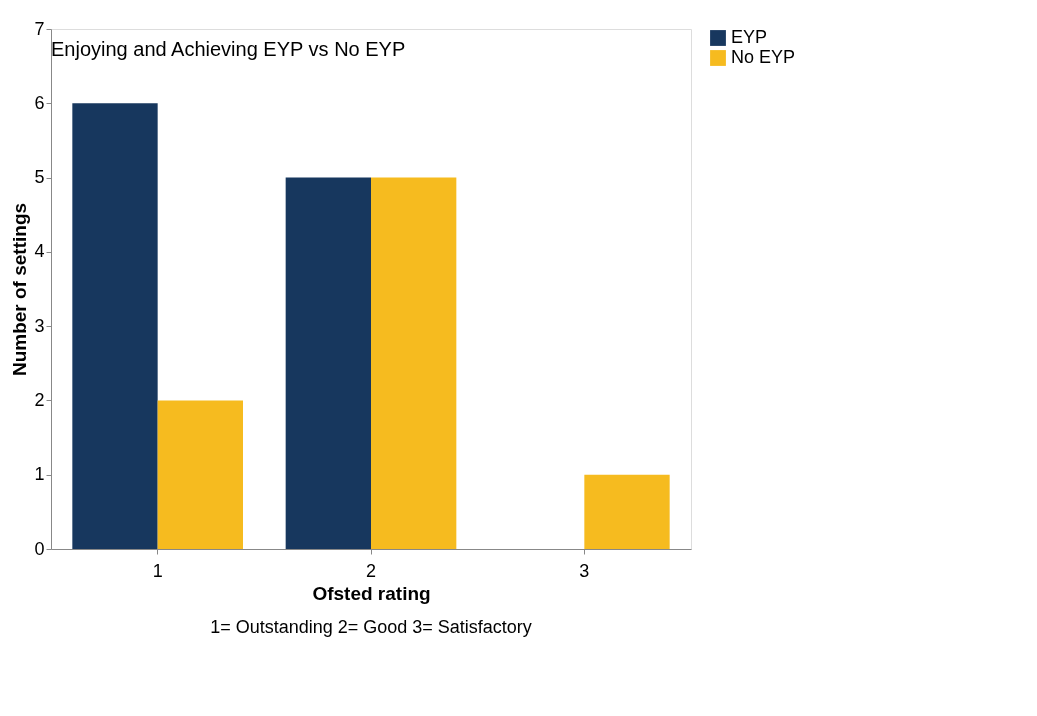  Describe the element at coordinates (39, 474) in the screenshot. I see `y-tick-label: 1` at that location.